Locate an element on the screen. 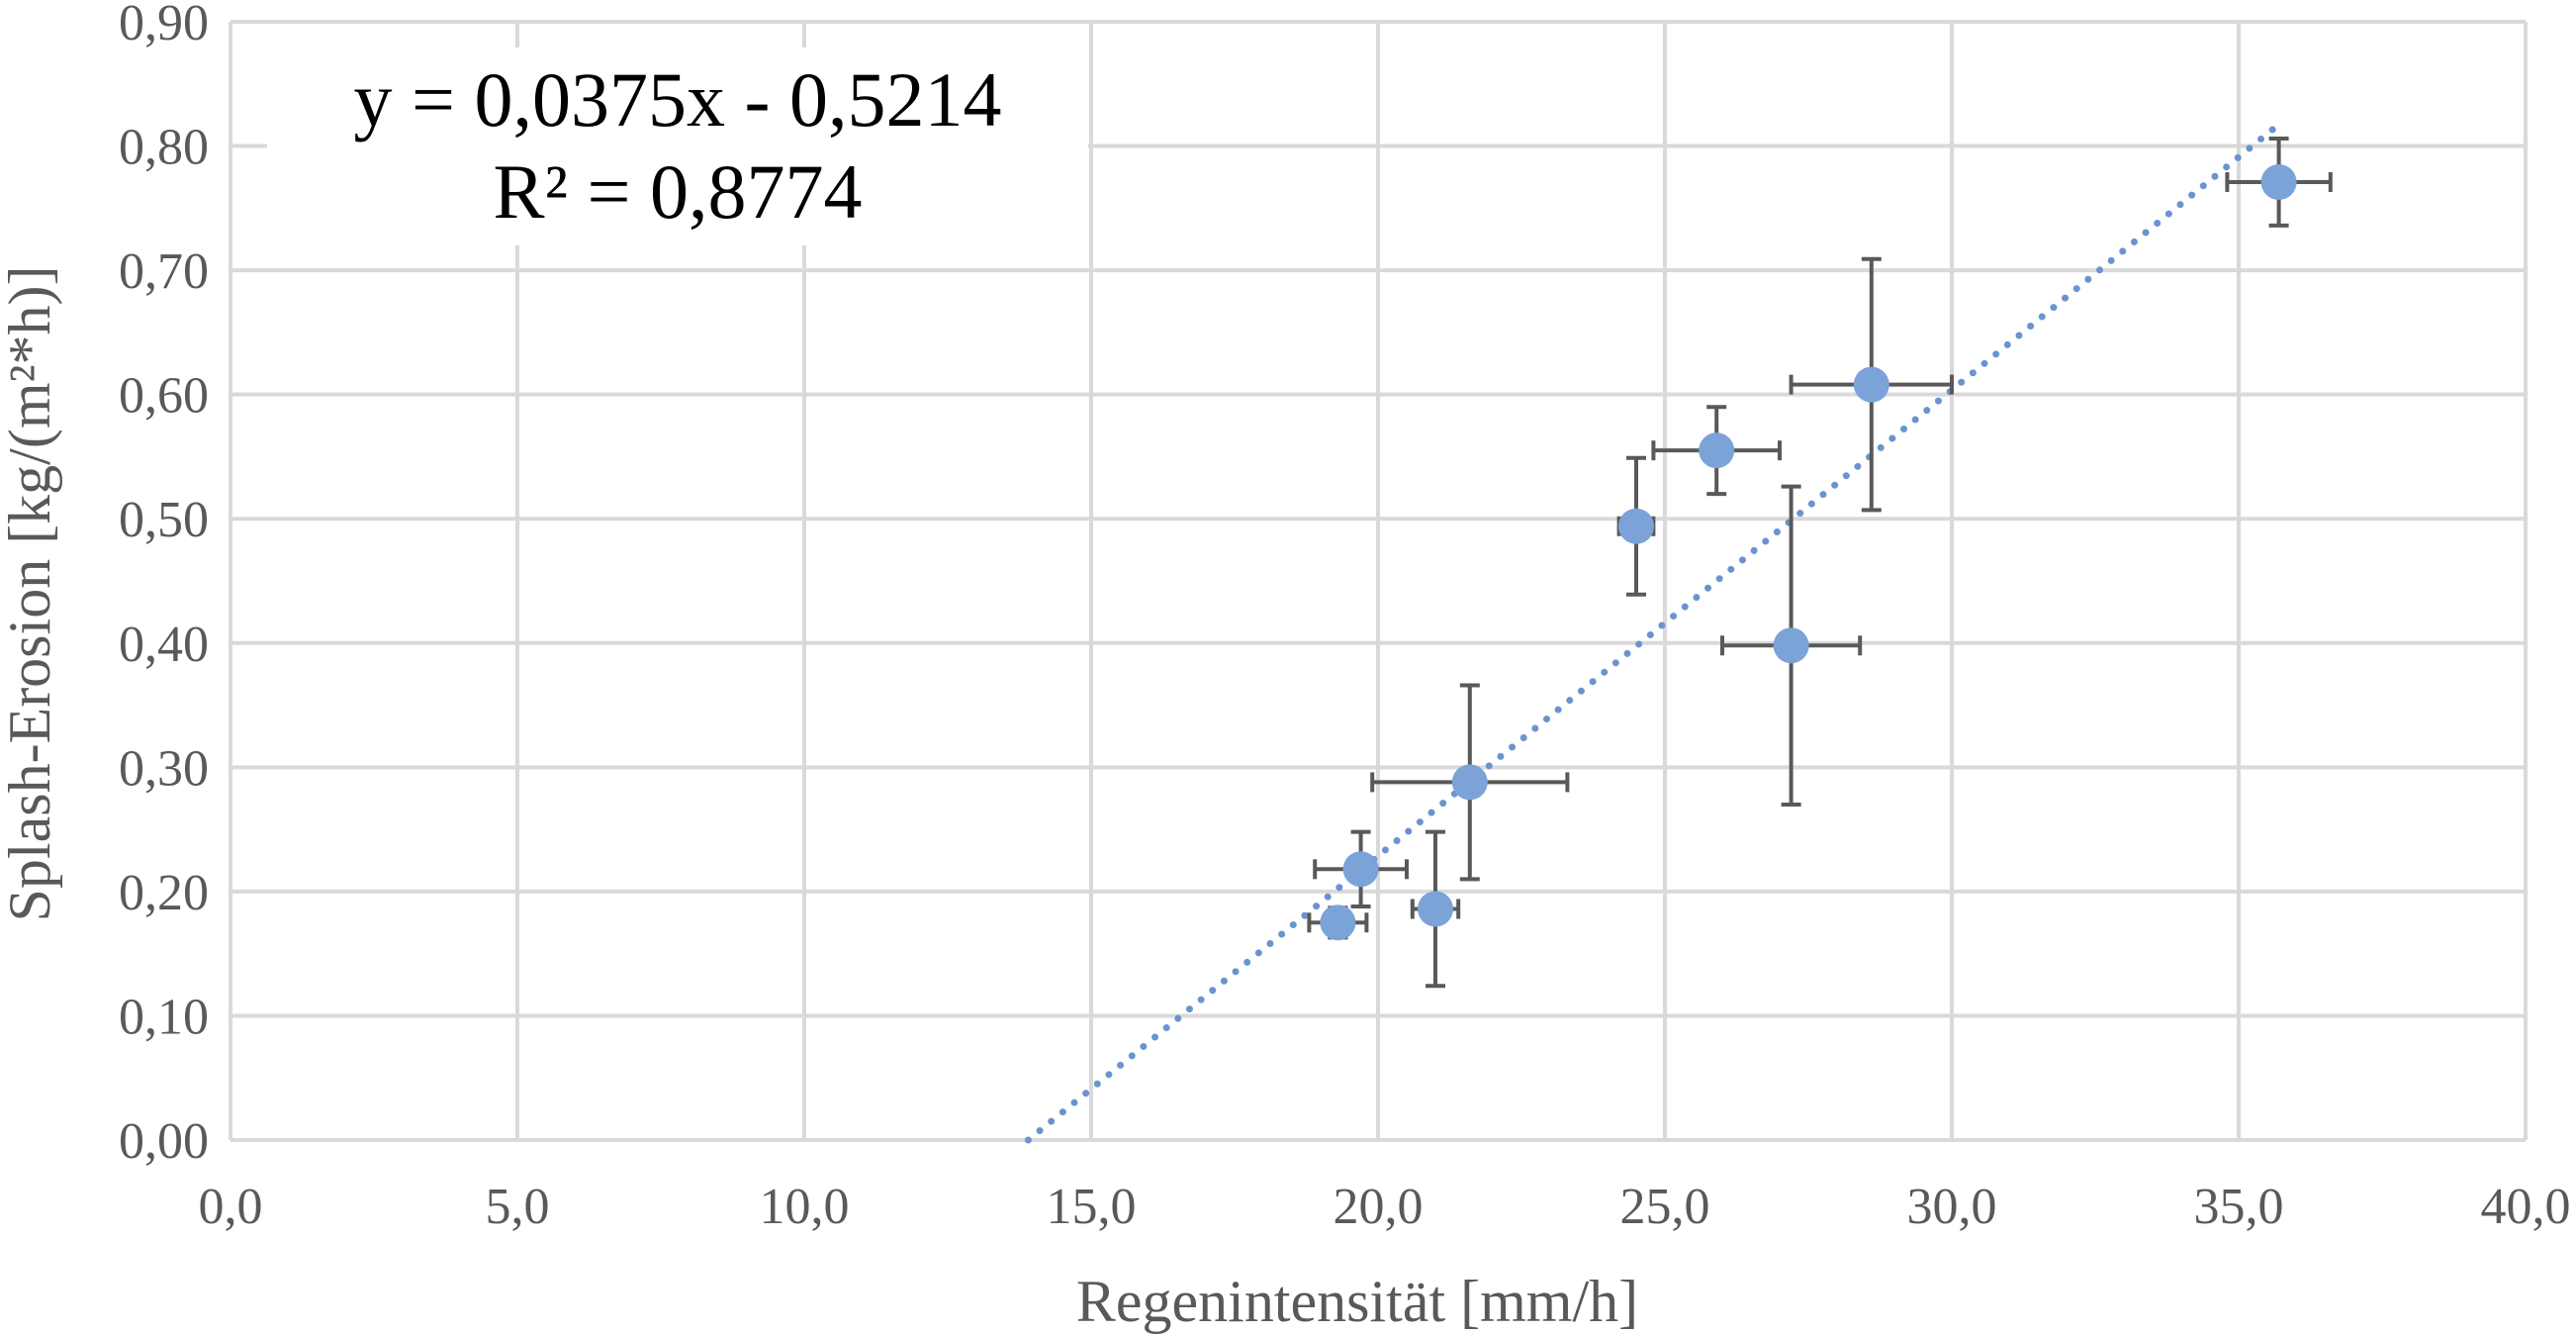  y-tick-label: 0,30 is located at coordinates (164, 769).